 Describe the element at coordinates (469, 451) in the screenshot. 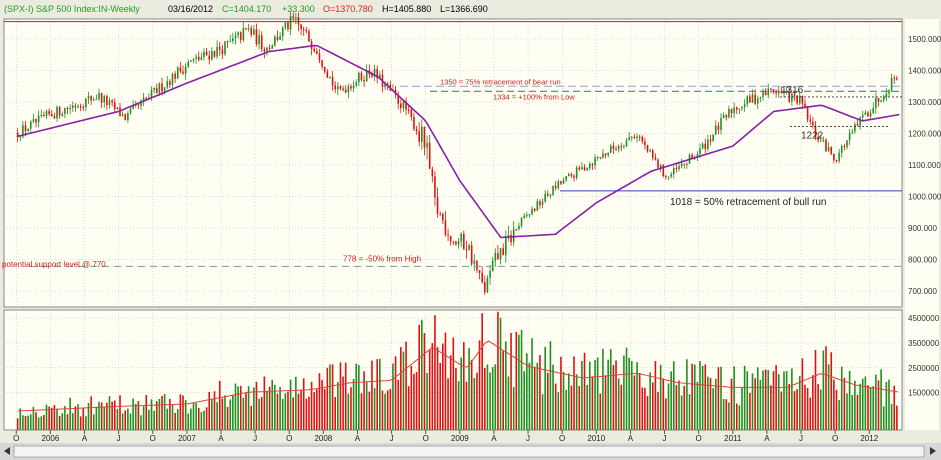

I see `scrollbar-thumb` at that location.